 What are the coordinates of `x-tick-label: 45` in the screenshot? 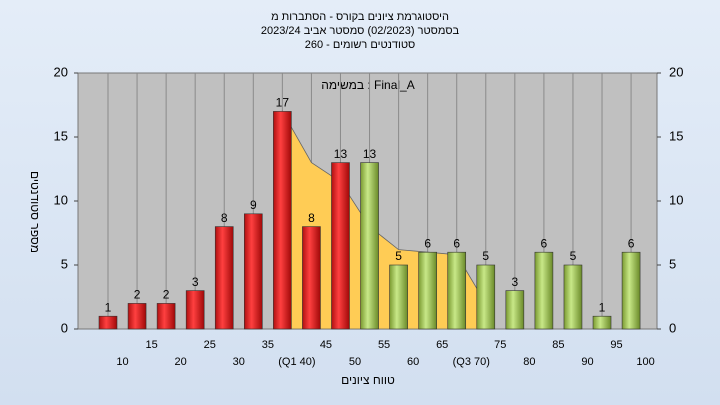 It's located at (326, 345).